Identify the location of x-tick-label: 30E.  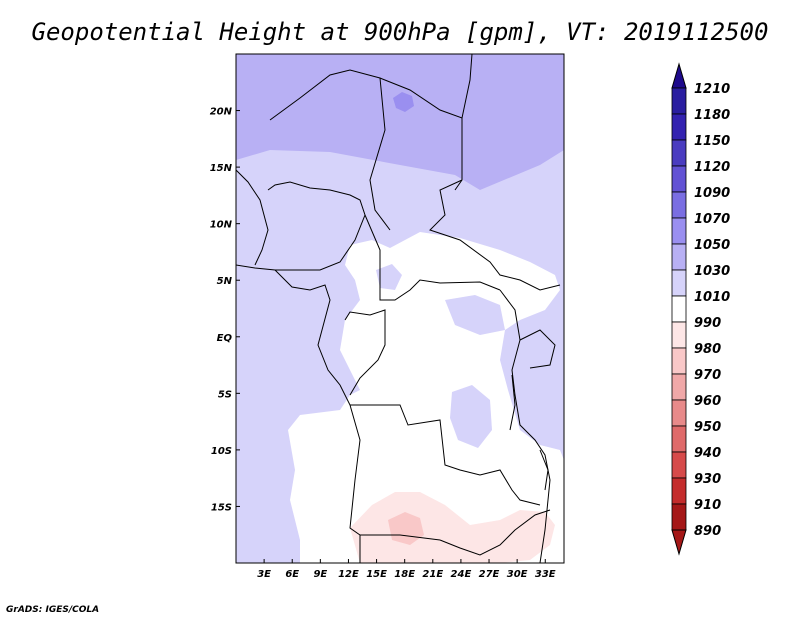
(517, 574).